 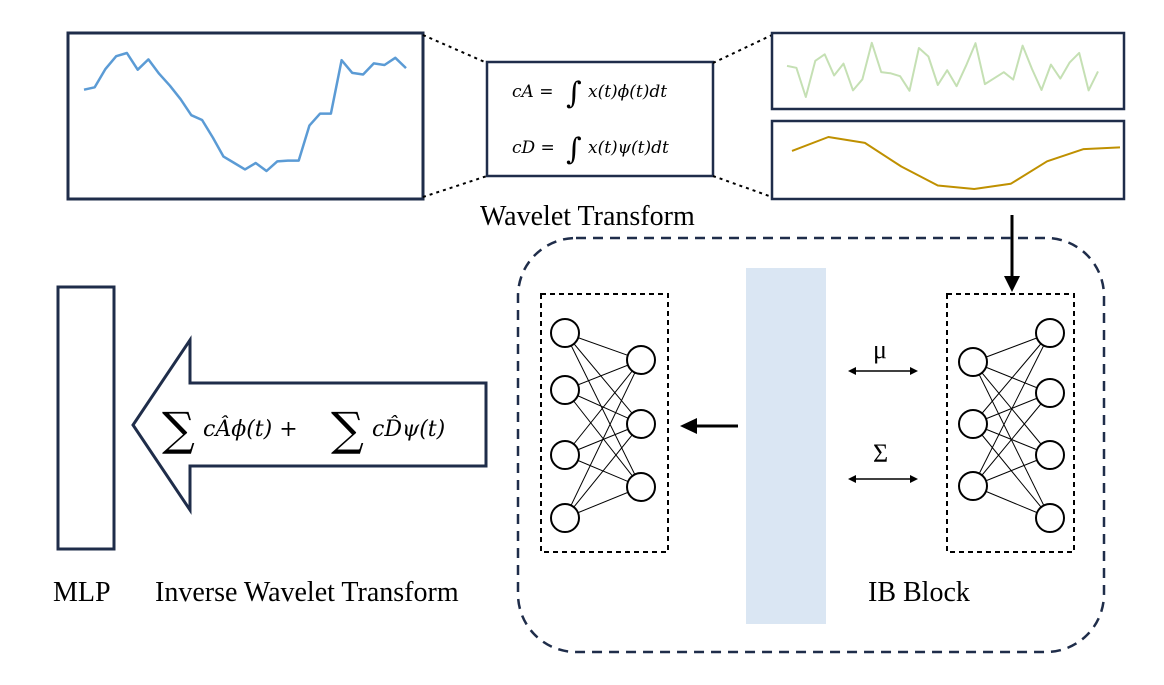 What do you see at coordinates (880, 453) in the screenshot?
I see `sigma-label: Σ` at bounding box center [880, 453].